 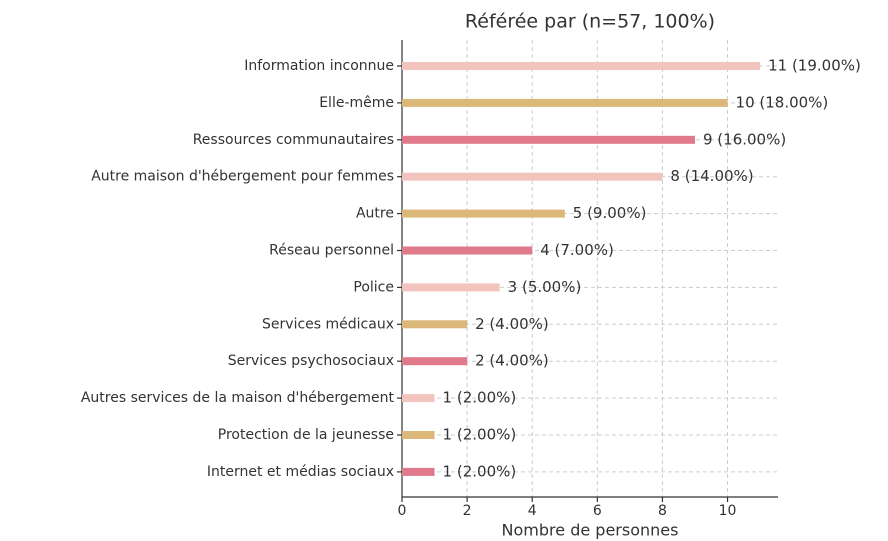 I want to click on x-tick-label: 10, so click(x=728, y=511).